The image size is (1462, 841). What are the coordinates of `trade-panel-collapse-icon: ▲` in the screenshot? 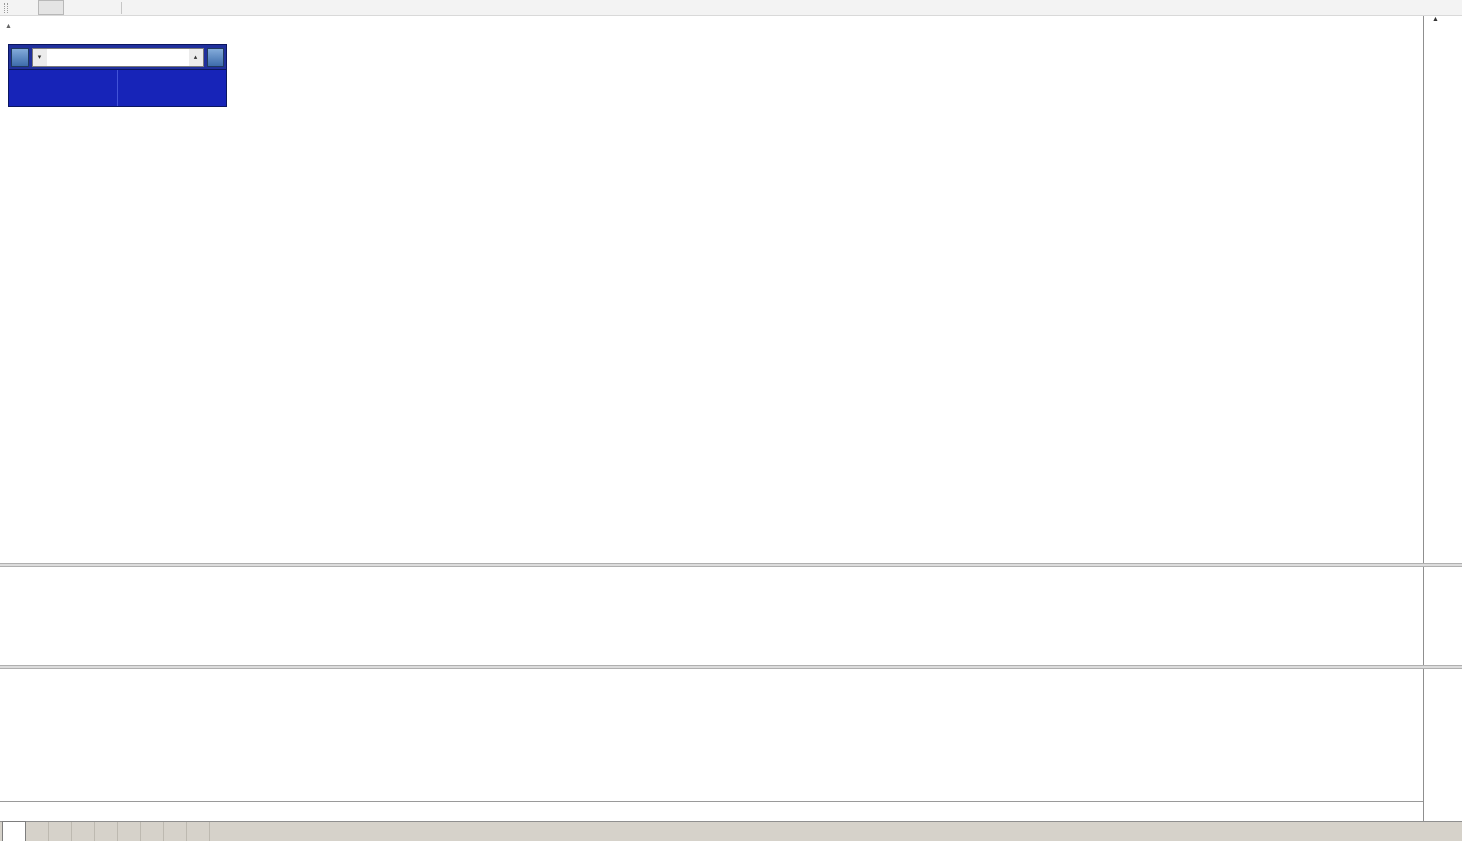 It's located at (8, 26).